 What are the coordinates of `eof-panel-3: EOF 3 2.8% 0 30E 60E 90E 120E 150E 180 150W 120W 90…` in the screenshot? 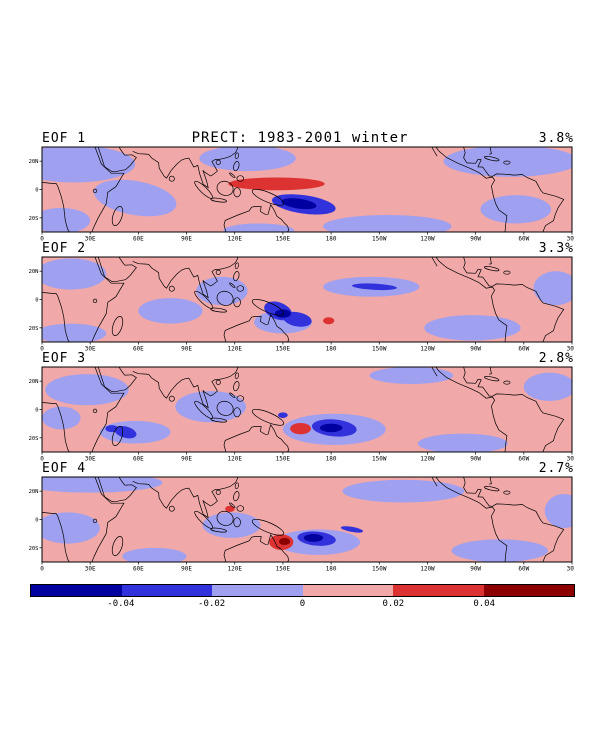 It's located at (316, 406).